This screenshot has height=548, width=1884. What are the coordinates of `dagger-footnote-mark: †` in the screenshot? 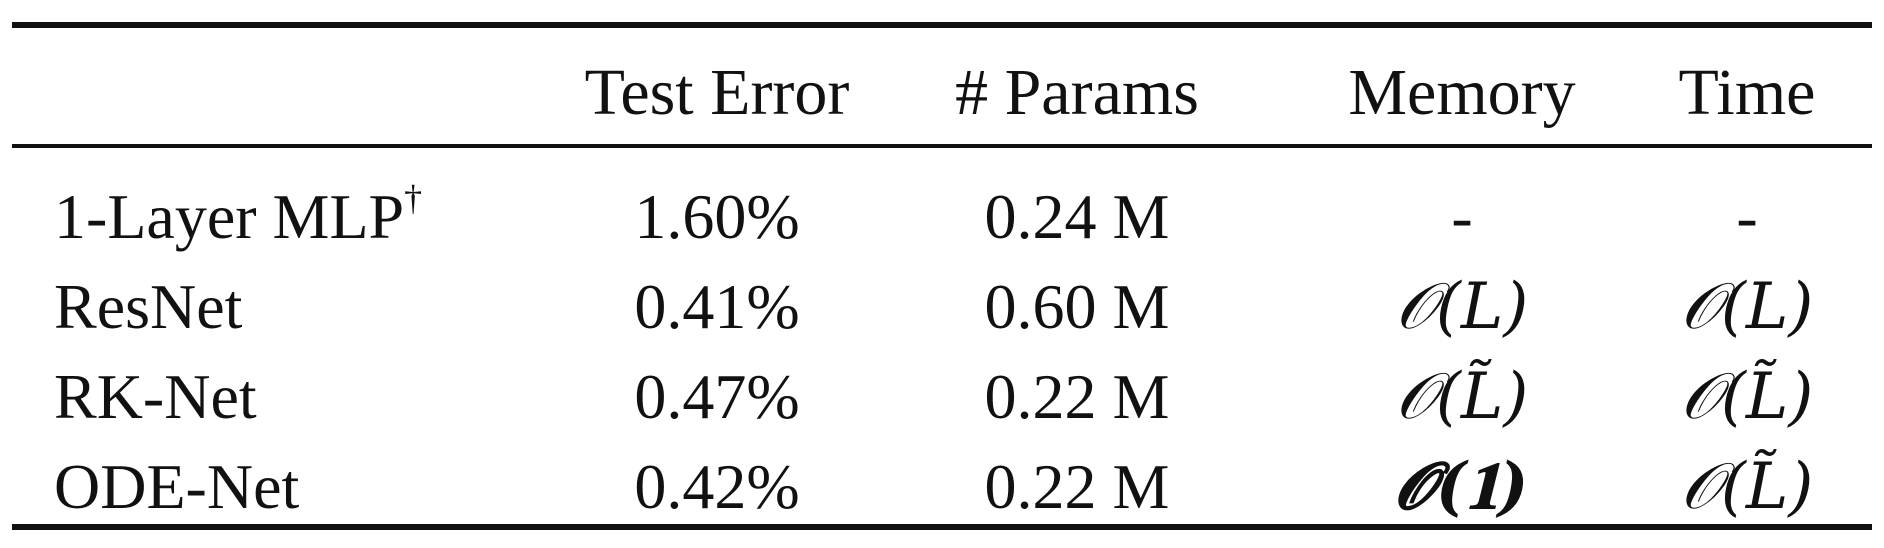 It's located at (413, 198).